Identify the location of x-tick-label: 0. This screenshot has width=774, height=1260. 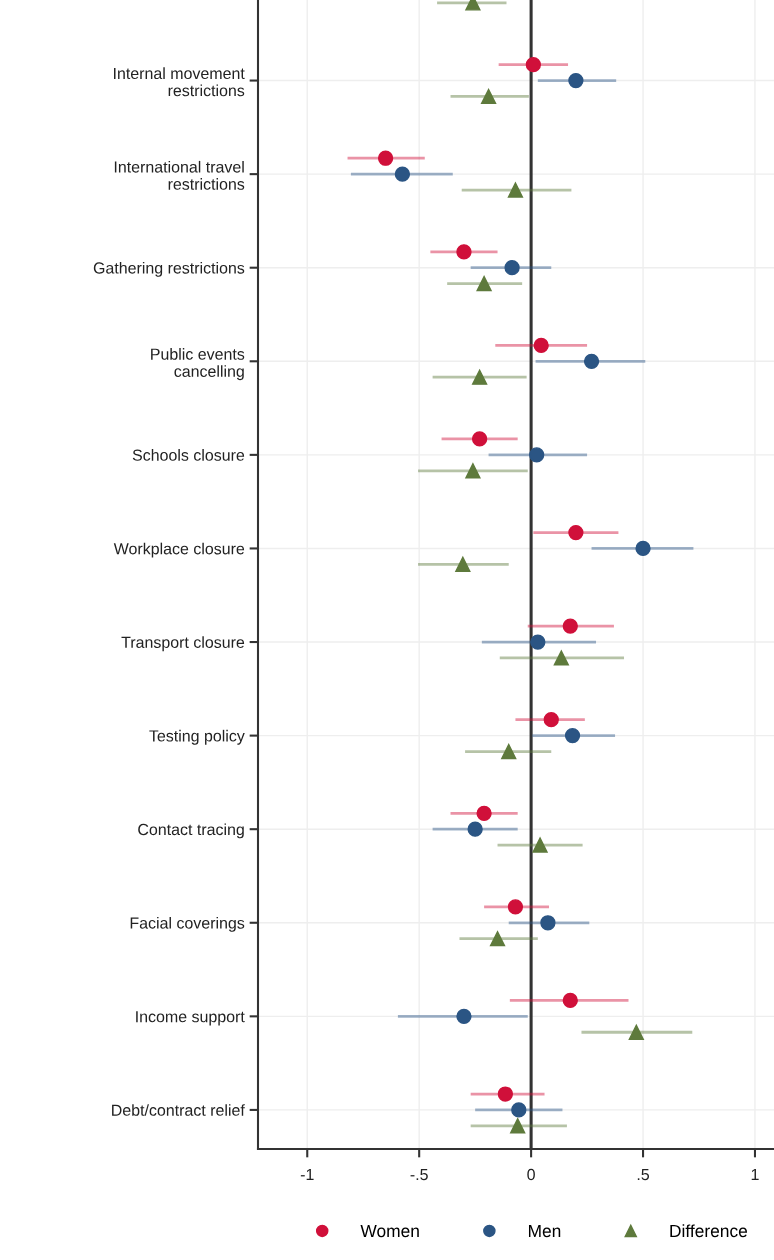
(531, 1174).